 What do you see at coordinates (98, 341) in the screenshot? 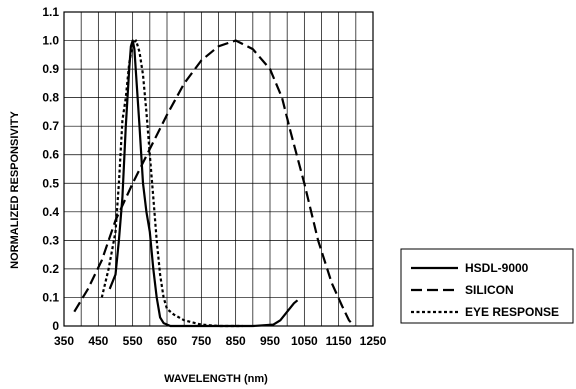
I see `x-tick-label: 450` at bounding box center [98, 341].